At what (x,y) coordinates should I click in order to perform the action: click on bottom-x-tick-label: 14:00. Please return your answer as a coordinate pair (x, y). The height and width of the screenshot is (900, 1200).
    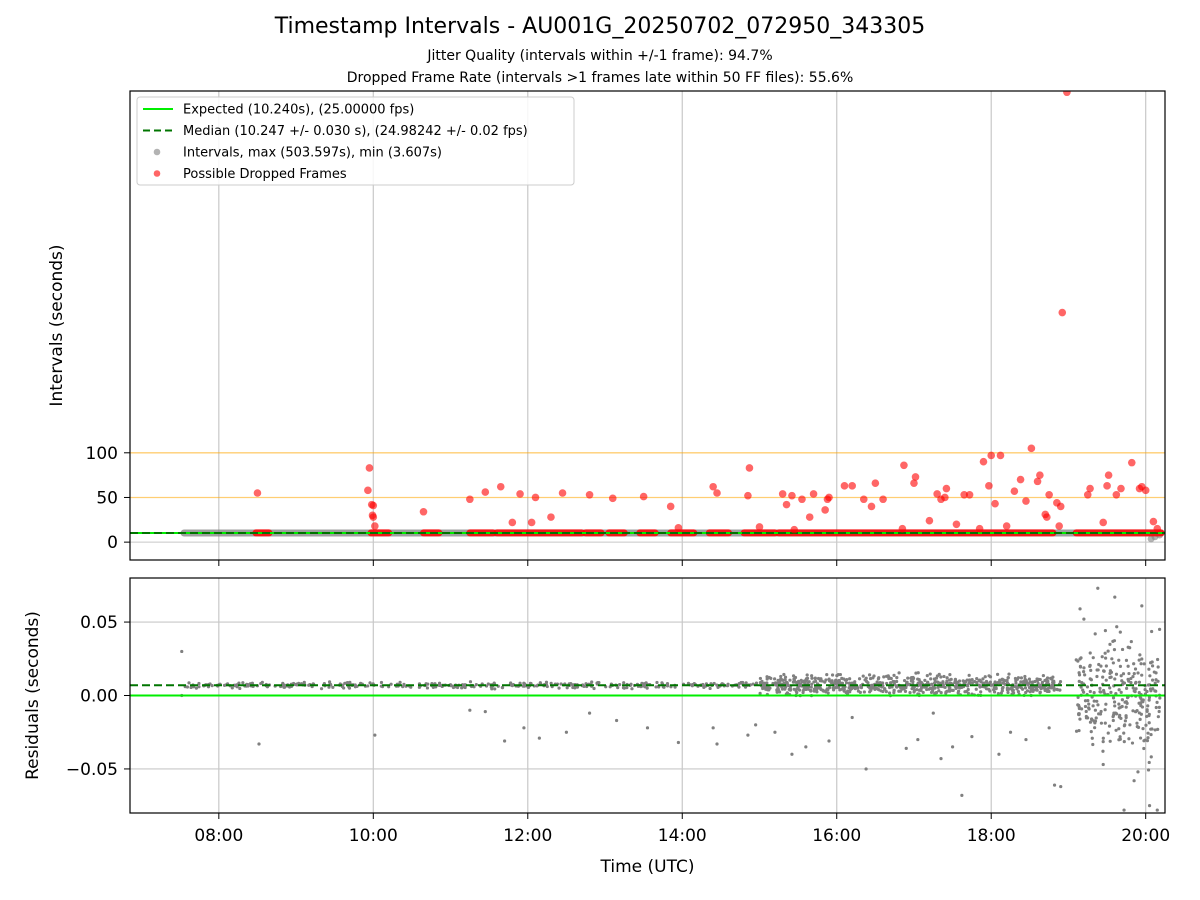
    Looking at the image, I should click on (682, 836).